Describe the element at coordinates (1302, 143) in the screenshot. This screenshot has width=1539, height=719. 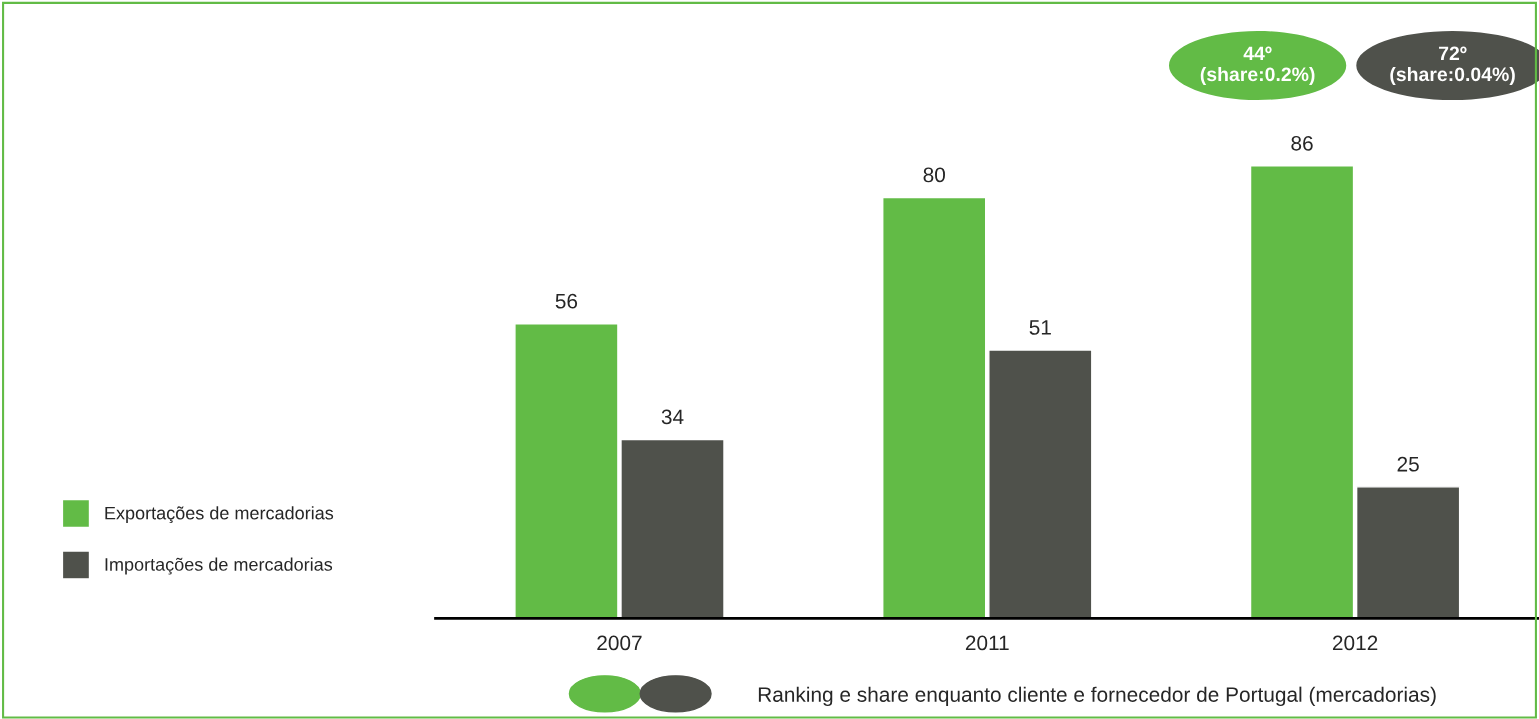
I see `data-label: 86` at that location.